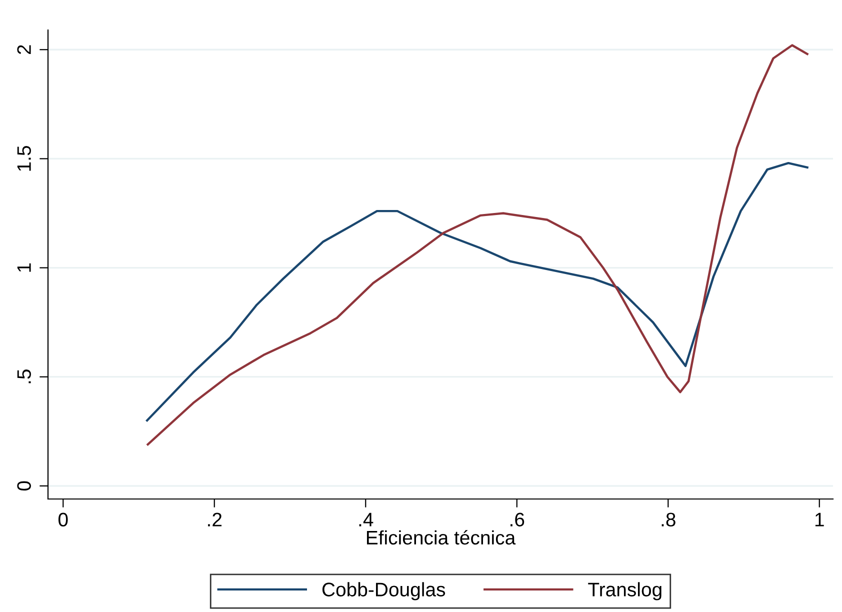 The width and height of the screenshot is (842, 612). What do you see at coordinates (384, 591) in the screenshot?
I see `legend-label: Cobb-Douglas` at bounding box center [384, 591].